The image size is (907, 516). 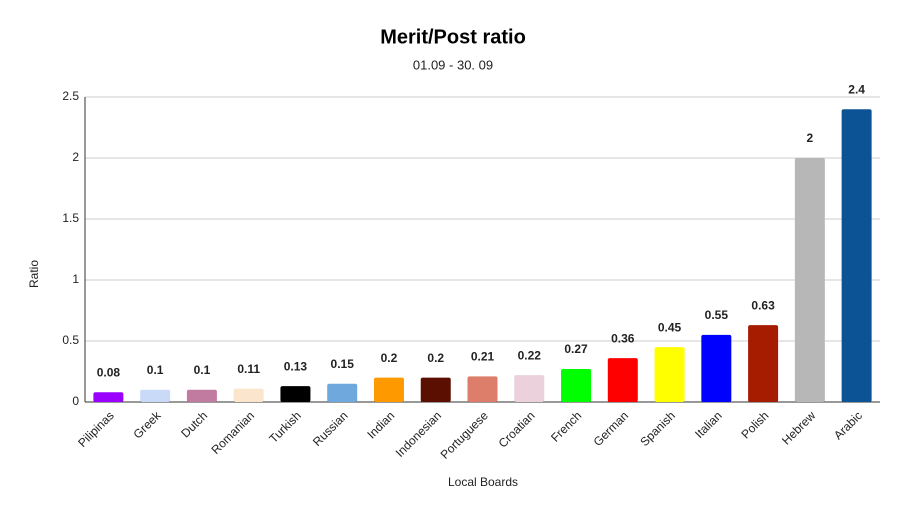 I want to click on value-label: 0.36, so click(x=623, y=338).